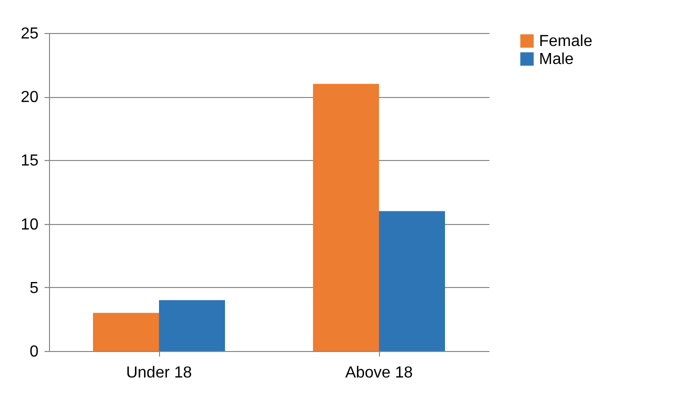  What do you see at coordinates (565, 41) in the screenshot?
I see `legend-label: Female` at bounding box center [565, 41].